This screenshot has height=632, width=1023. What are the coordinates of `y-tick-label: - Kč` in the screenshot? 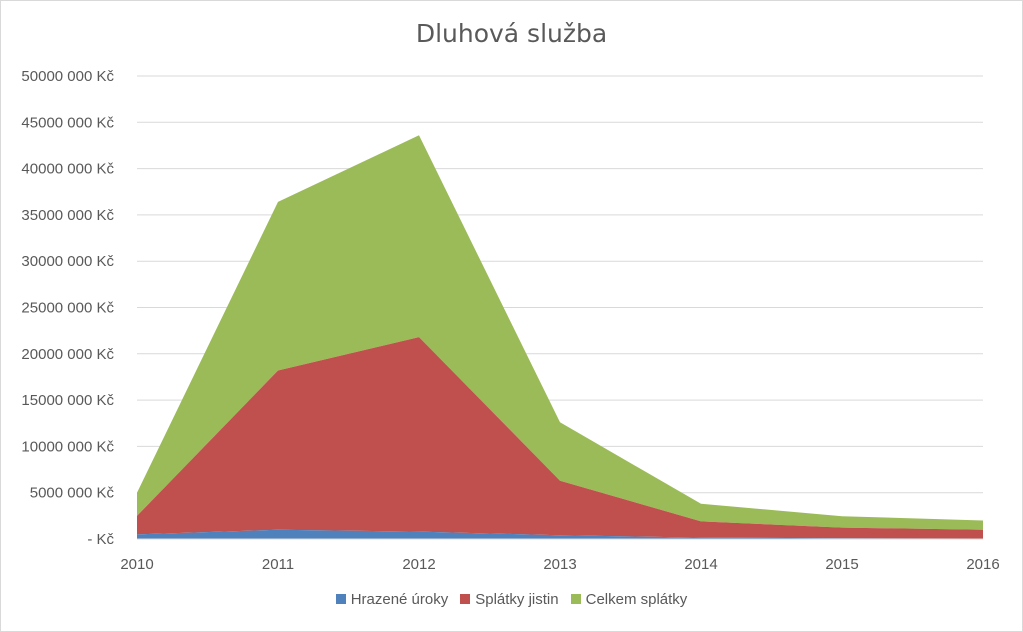 It's located at (100, 539).